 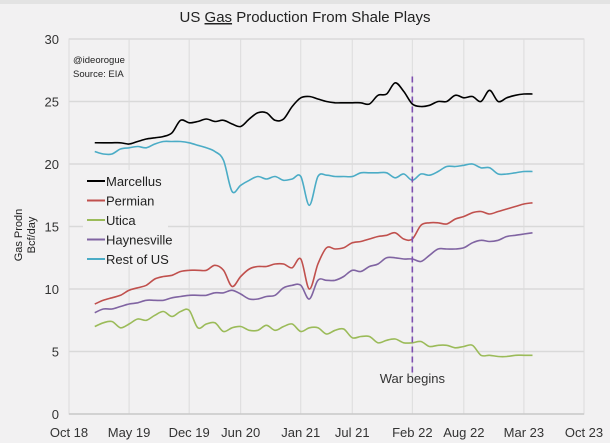 I want to click on war-annotation: War begins, so click(x=413, y=231).